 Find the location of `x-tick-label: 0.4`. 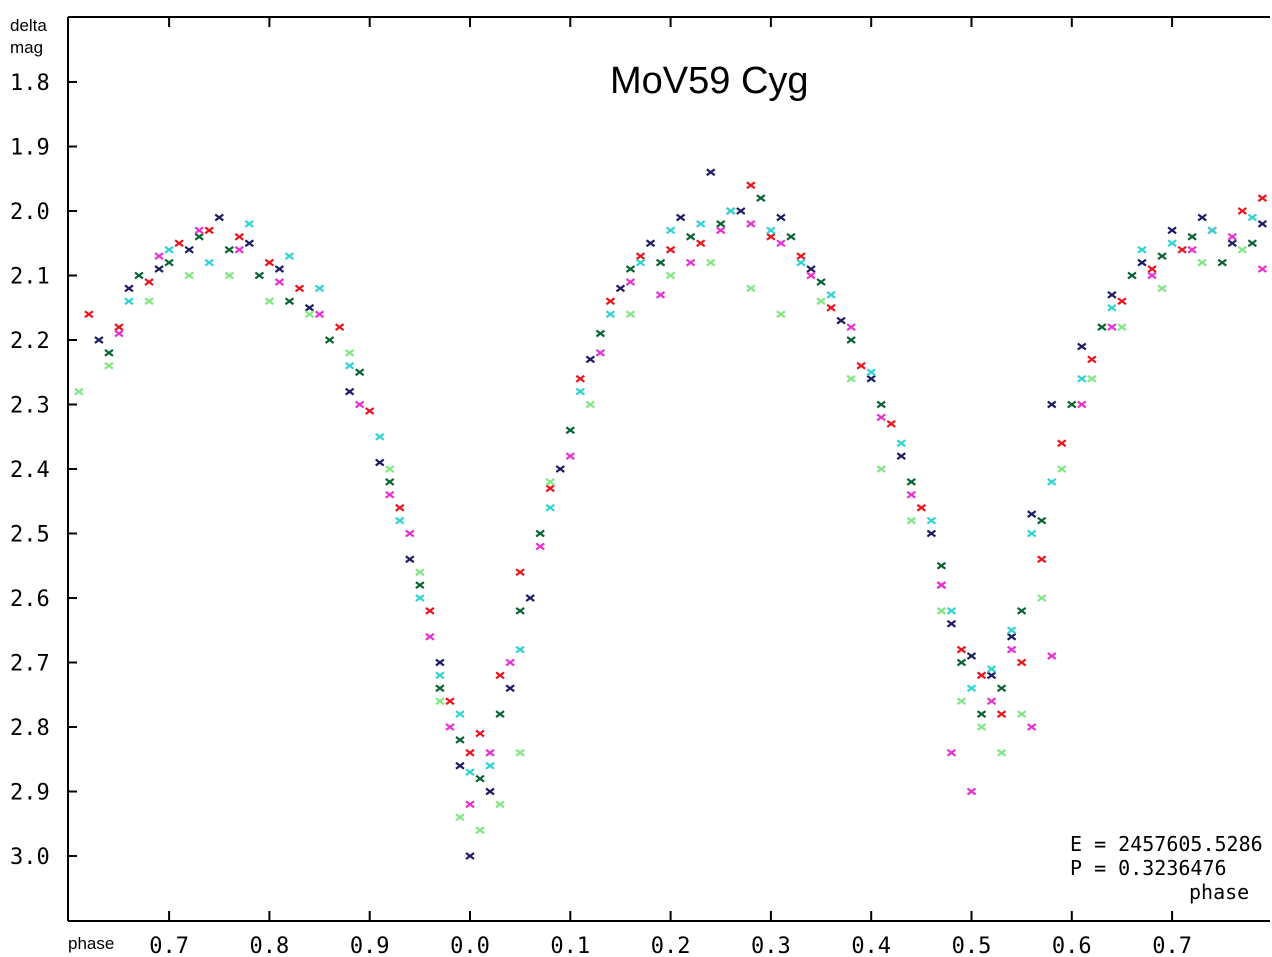

x-tick-label: 0.4 is located at coordinates (871, 945).